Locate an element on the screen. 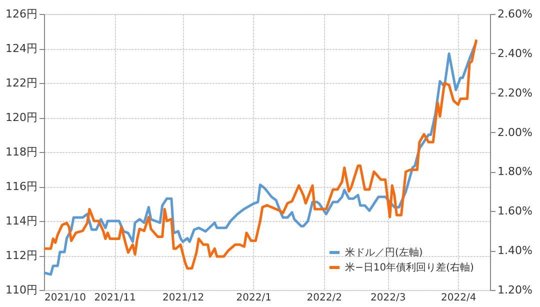  y2-tick-label: 1.40% is located at coordinates (515, 251).